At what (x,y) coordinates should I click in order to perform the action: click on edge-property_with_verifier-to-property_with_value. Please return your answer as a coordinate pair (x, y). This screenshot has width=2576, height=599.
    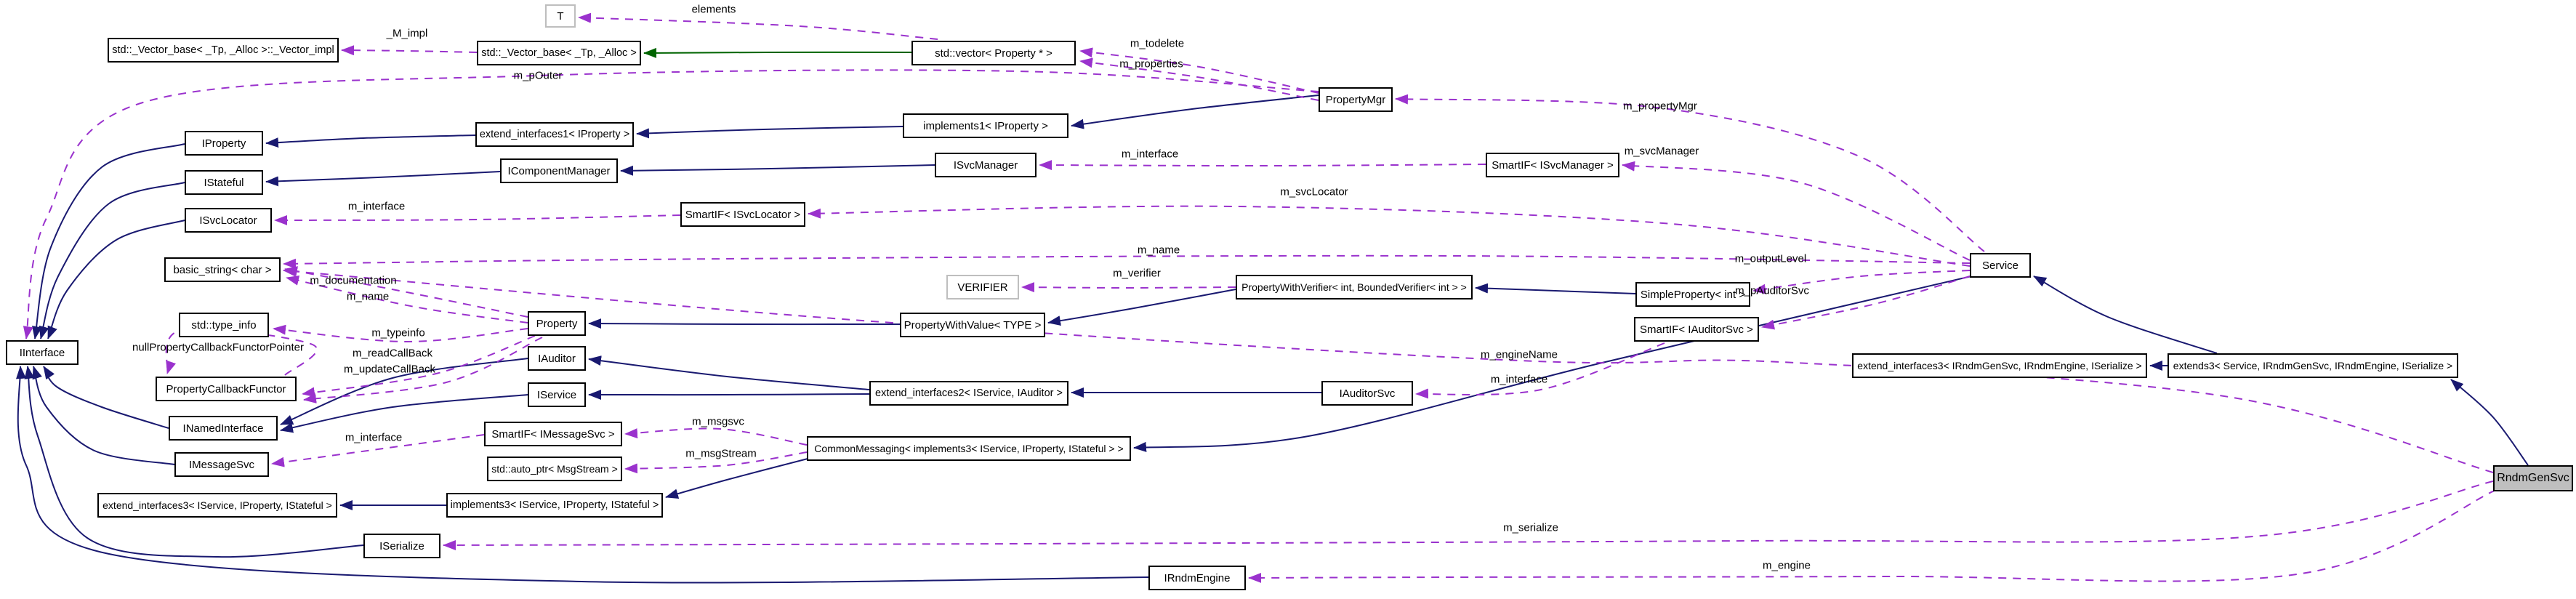
    Looking at the image, I should click on (1141, 307).